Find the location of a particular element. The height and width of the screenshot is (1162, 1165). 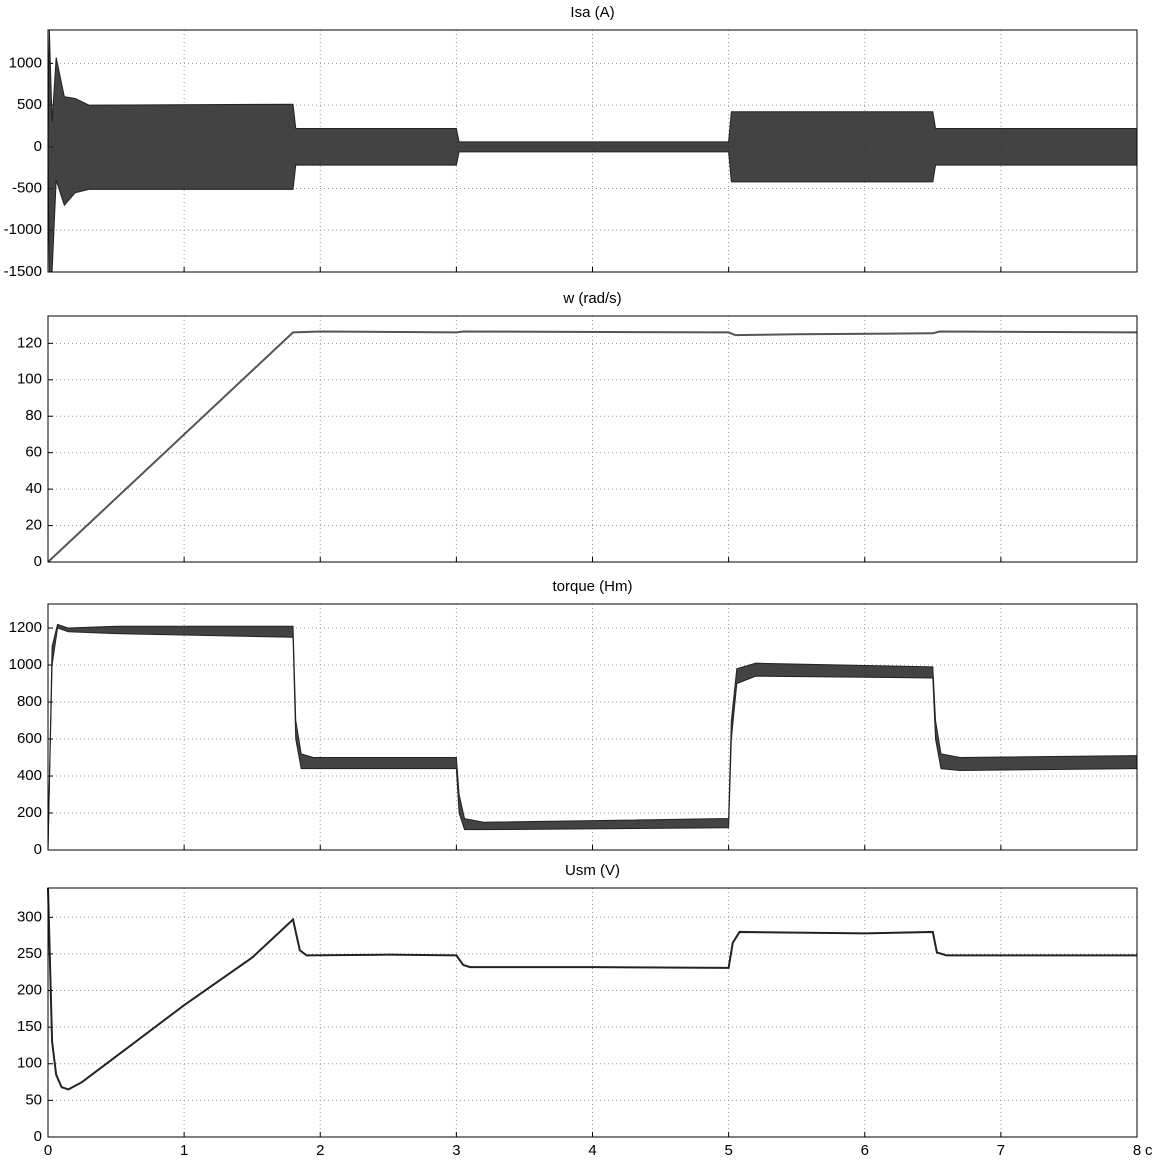

x-tick-label: 5 is located at coordinates (728, 1150).